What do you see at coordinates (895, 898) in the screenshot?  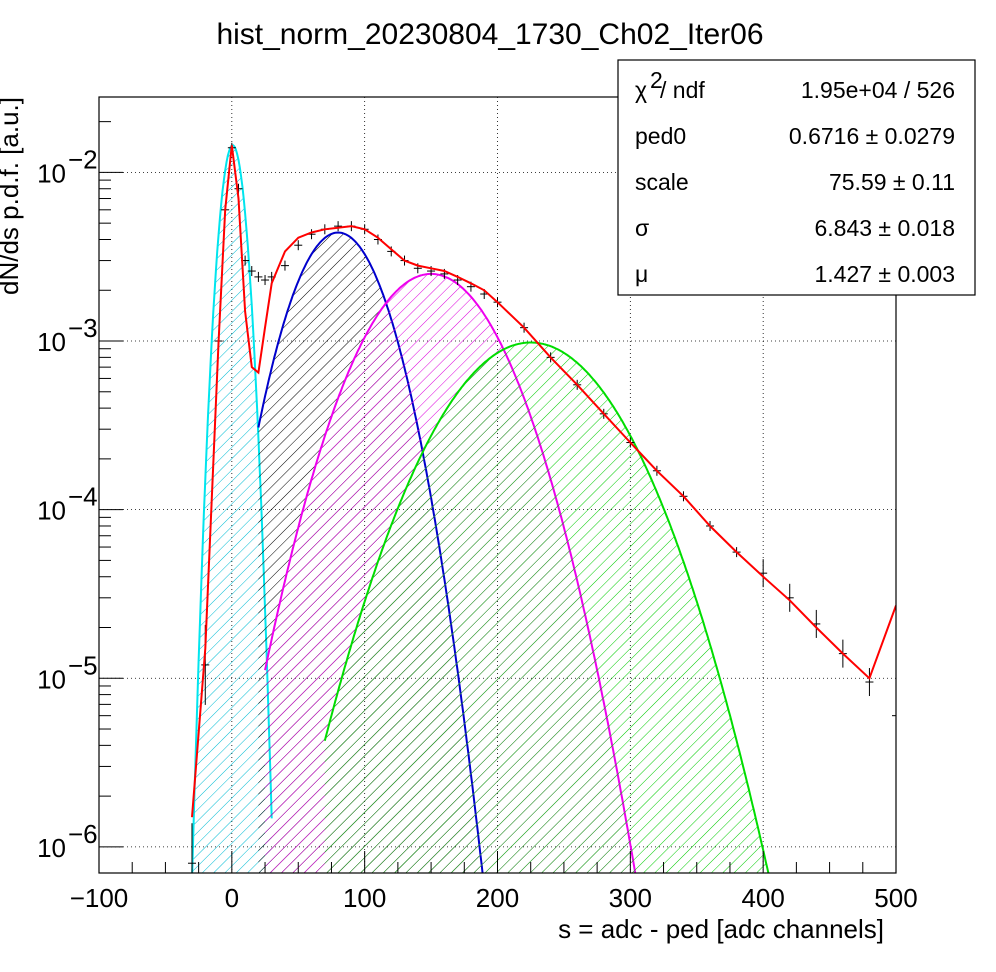 I see `x-tick-label: 500` at bounding box center [895, 898].